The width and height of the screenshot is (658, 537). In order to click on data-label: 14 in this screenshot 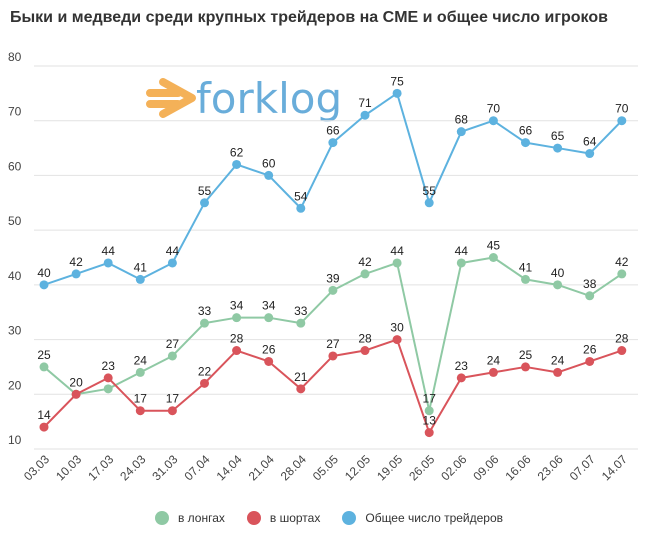, I will do `click(44, 415)`.